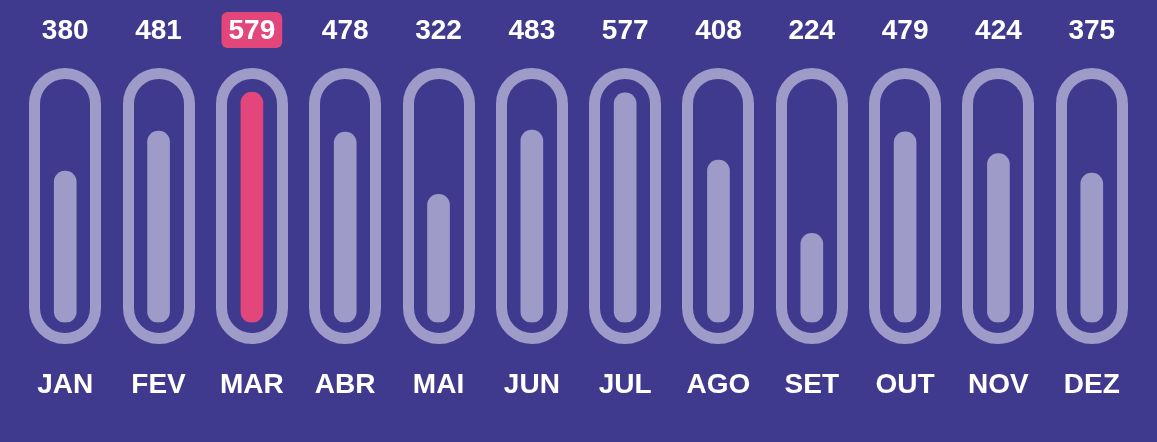 Image resolution: width=1157 pixels, height=442 pixels. What do you see at coordinates (345, 383) in the screenshot?
I see `x-tick-label: ABR` at bounding box center [345, 383].